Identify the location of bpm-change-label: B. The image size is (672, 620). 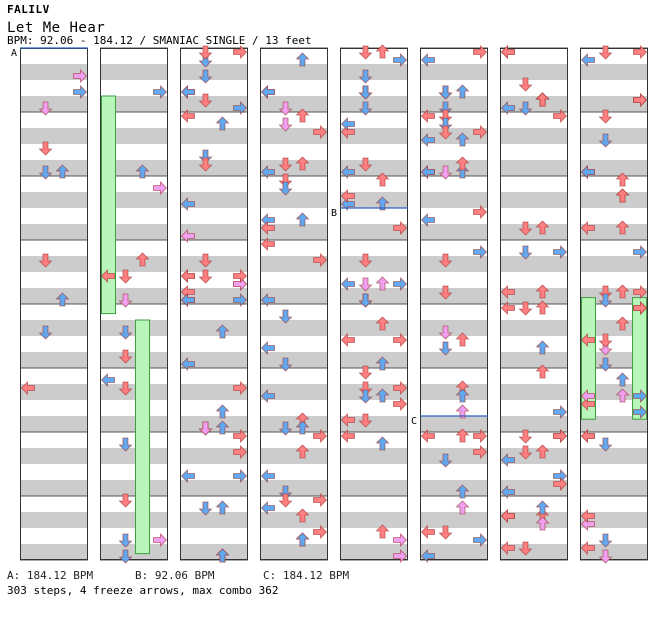
(334, 213).